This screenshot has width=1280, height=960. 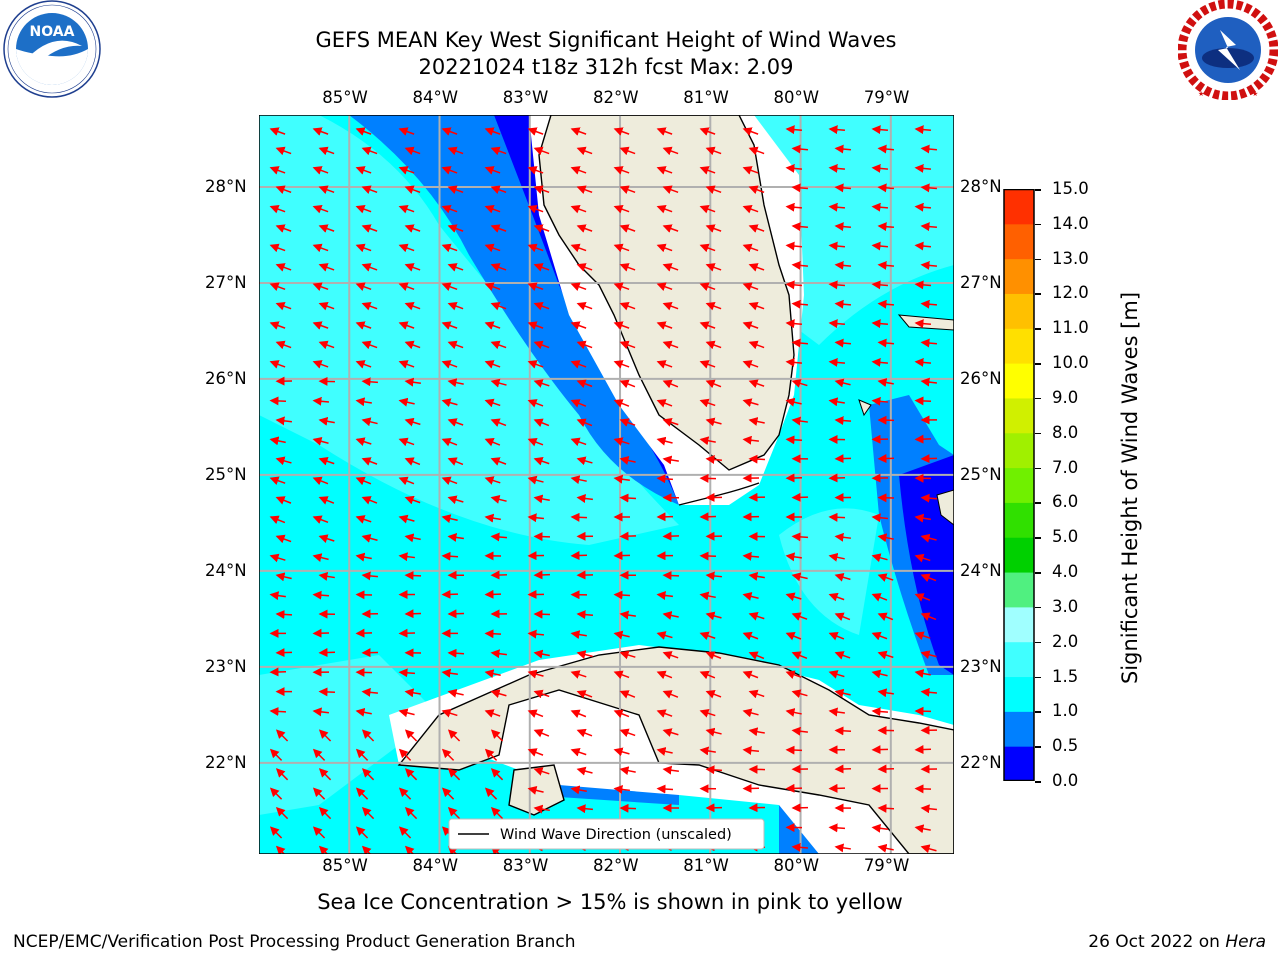 I want to click on grand-bahama-island, so click(x=925, y=322).